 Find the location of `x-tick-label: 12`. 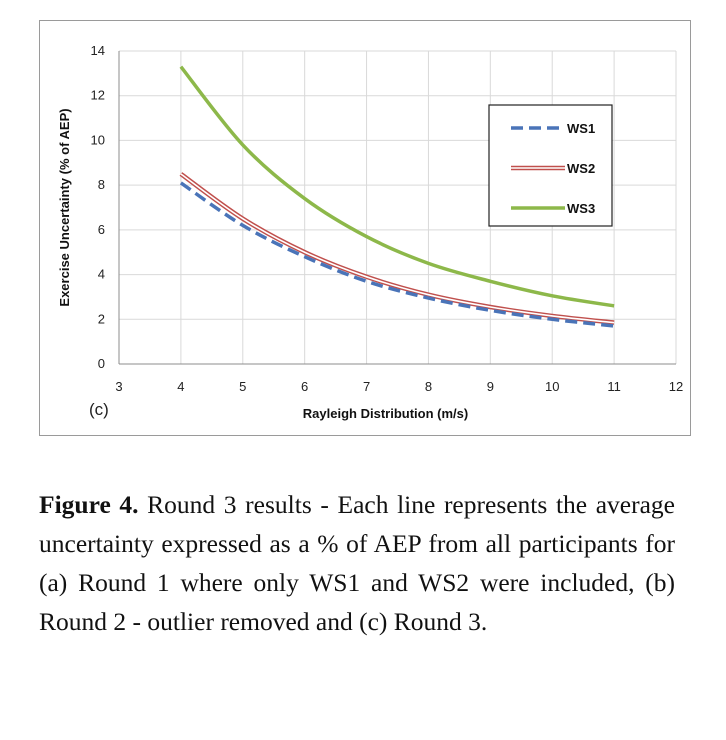

x-tick-label: 12 is located at coordinates (676, 386).